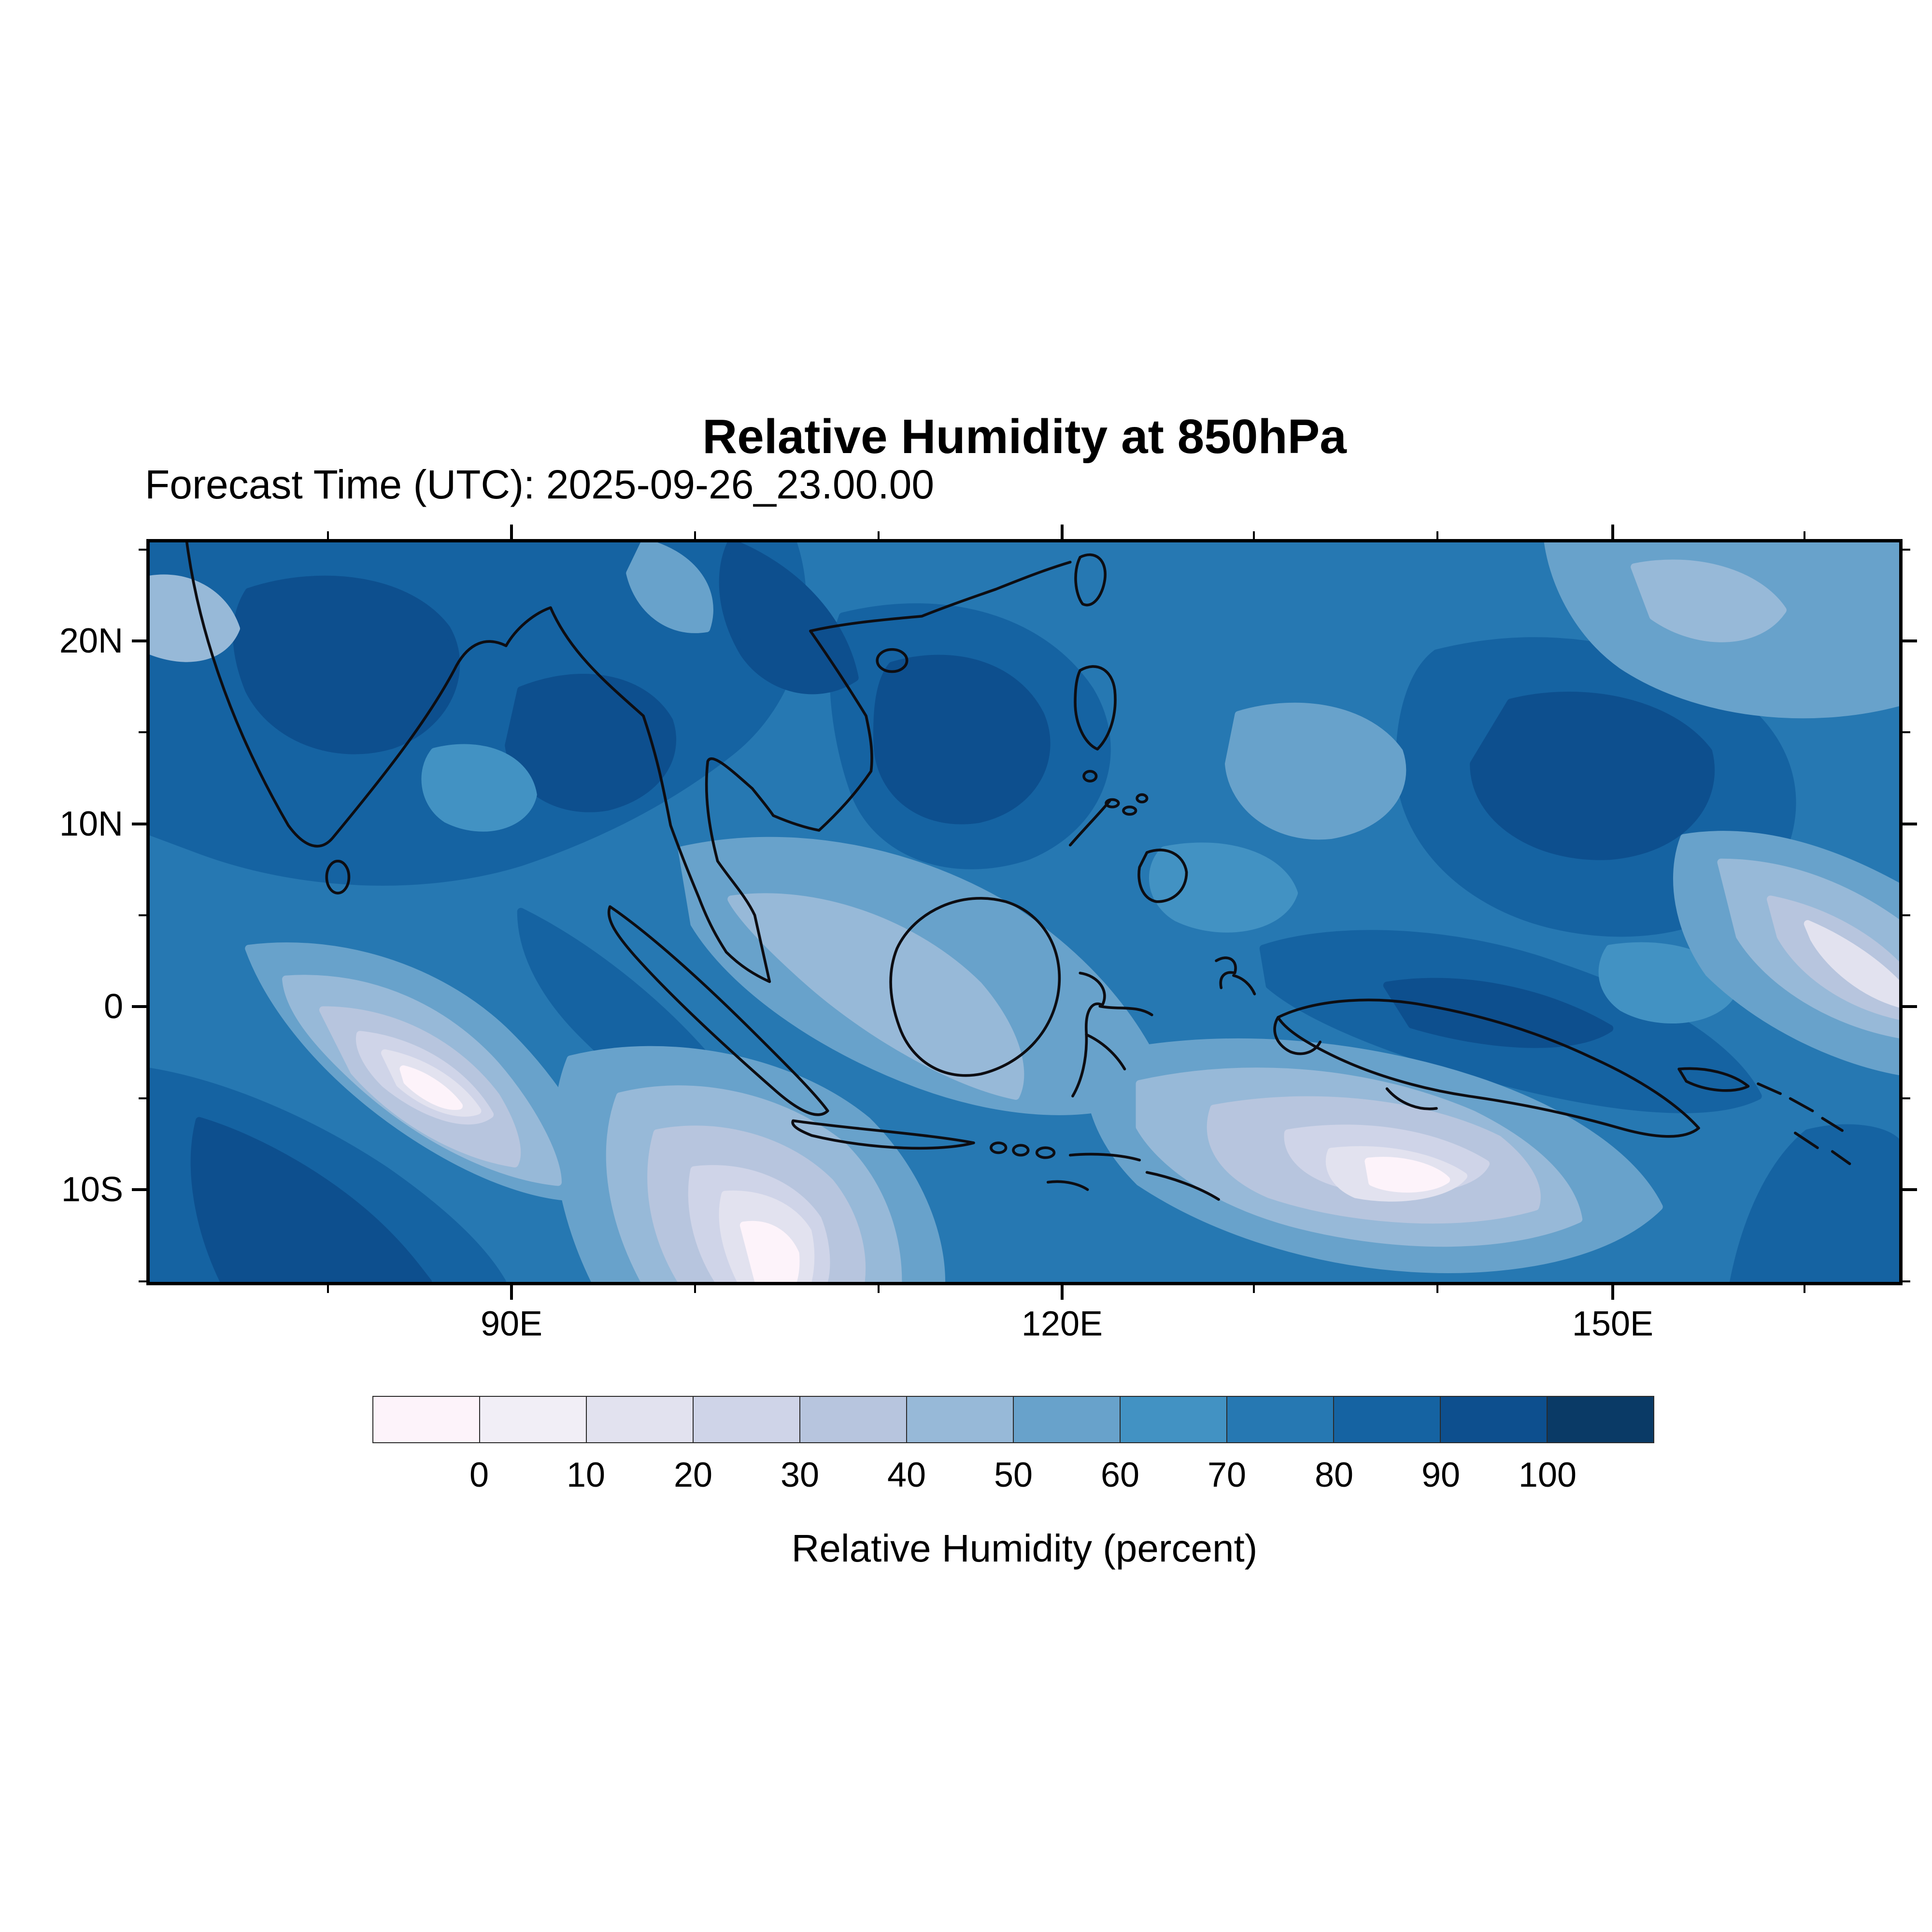 This screenshot has height=1932, width=1932. I want to click on colorbar-tick-100: 100, so click(1547, 1475).